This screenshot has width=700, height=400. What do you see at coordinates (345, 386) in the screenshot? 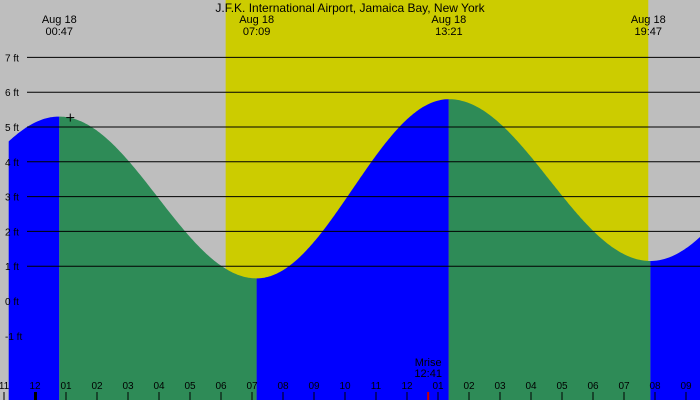
I see `x-tick-label: 10` at bounding box center [345, 386].